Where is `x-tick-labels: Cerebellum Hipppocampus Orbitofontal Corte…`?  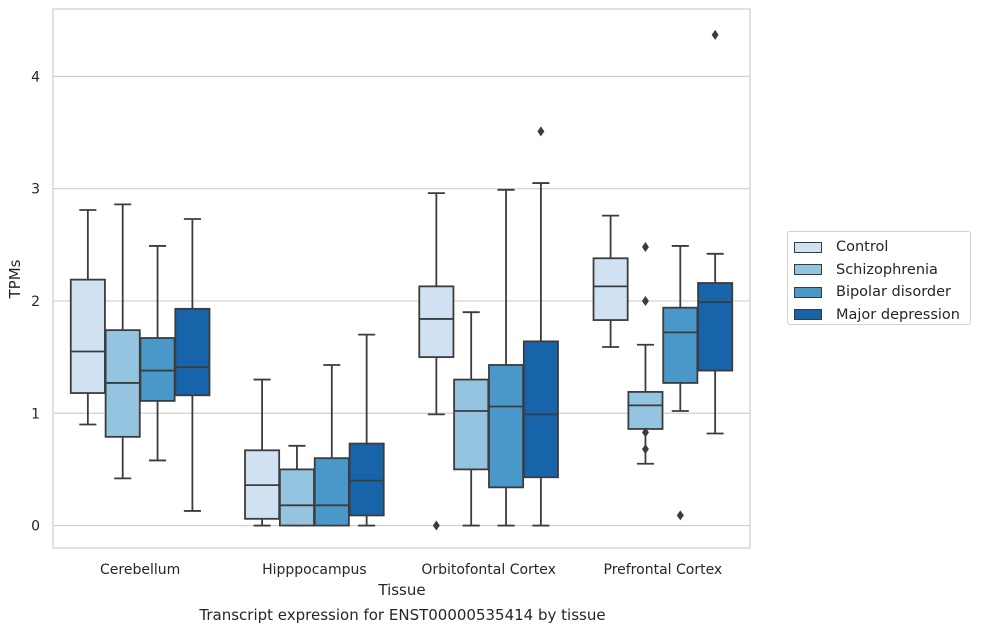 x-tick-labels: Cerebellum Hipppocampus Orbitofontal Corte… is located at coordinates (411, 570).